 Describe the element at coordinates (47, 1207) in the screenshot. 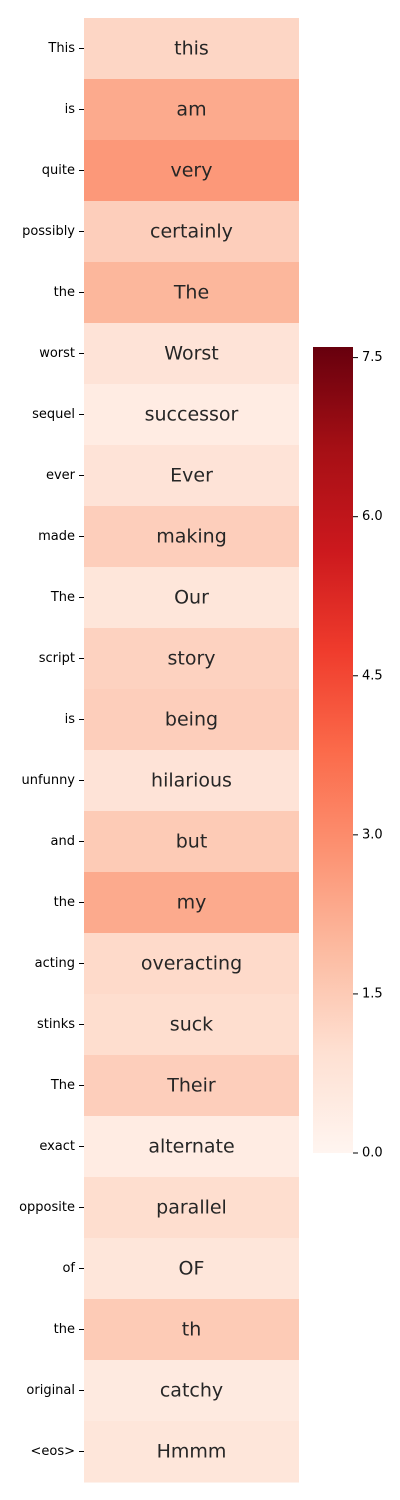

I see `row-tick-label: opposite` at that location.